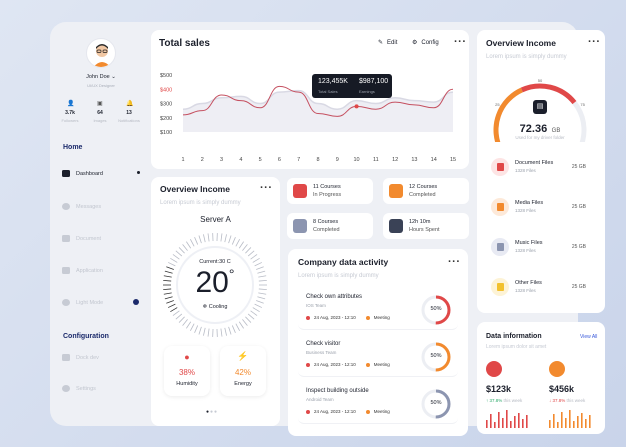  What do you see at coordinates (166, 90) in the screenshot?
I see `y-tick-label: $400` at bounding box center [166, 90].